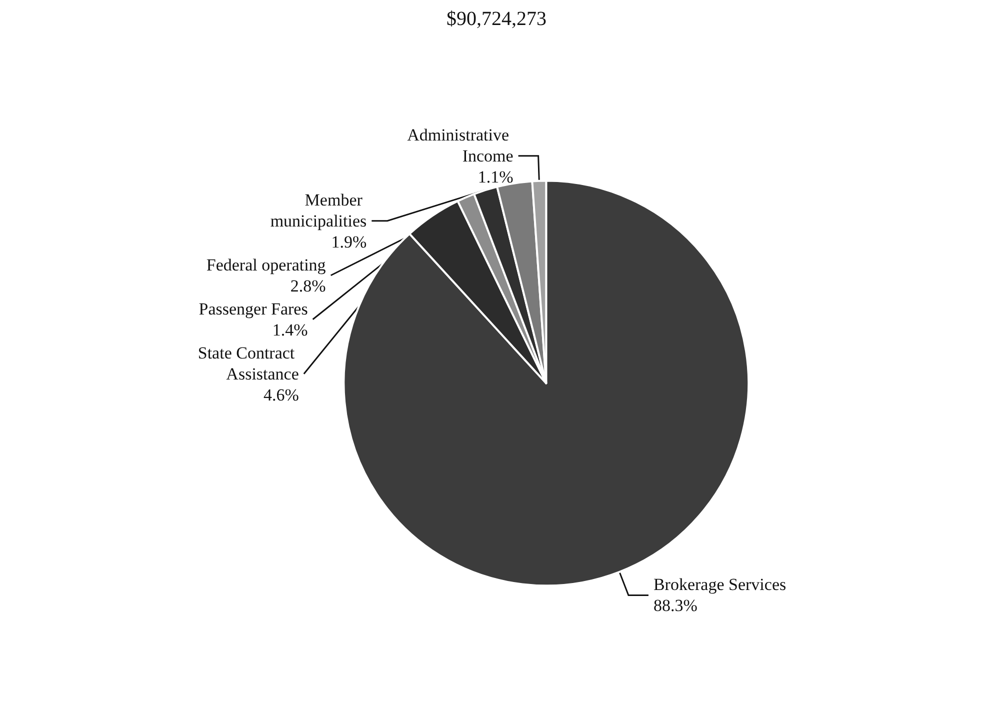  Describe the element at coordinates (281, 394) in the screenshot. I see `data-label: 4.6%` at that location.